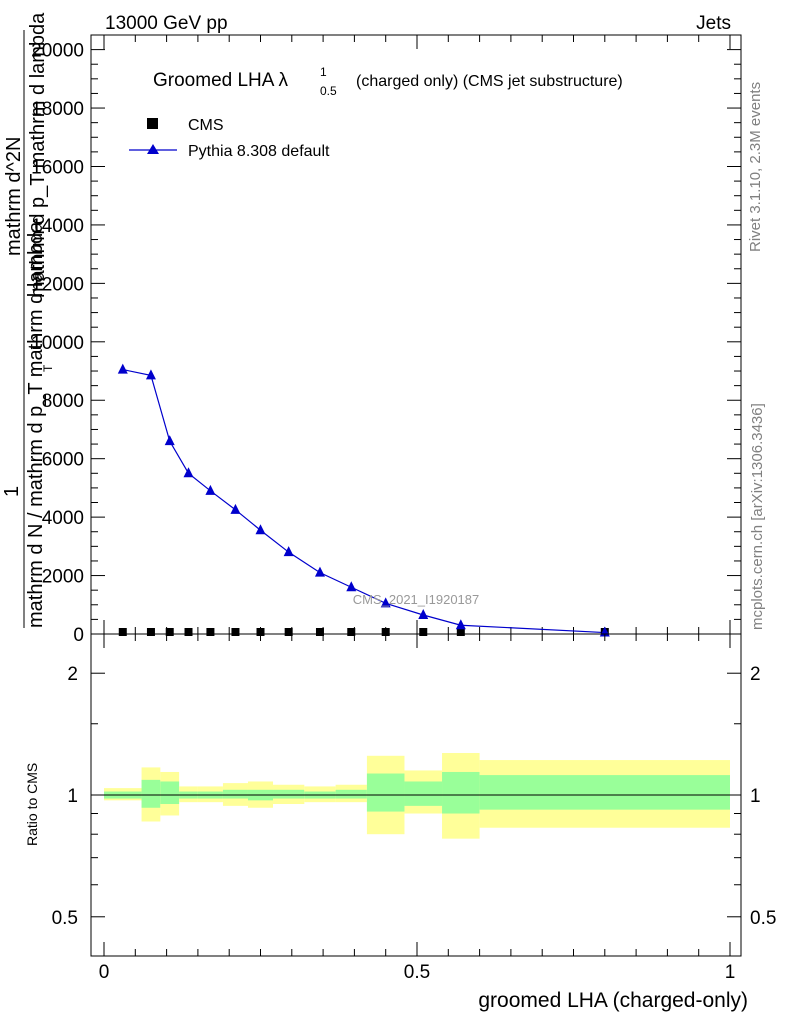 This screenshot has height=1024, width=786. I want to click on y-tick-label: 14000, so click(57, 226).